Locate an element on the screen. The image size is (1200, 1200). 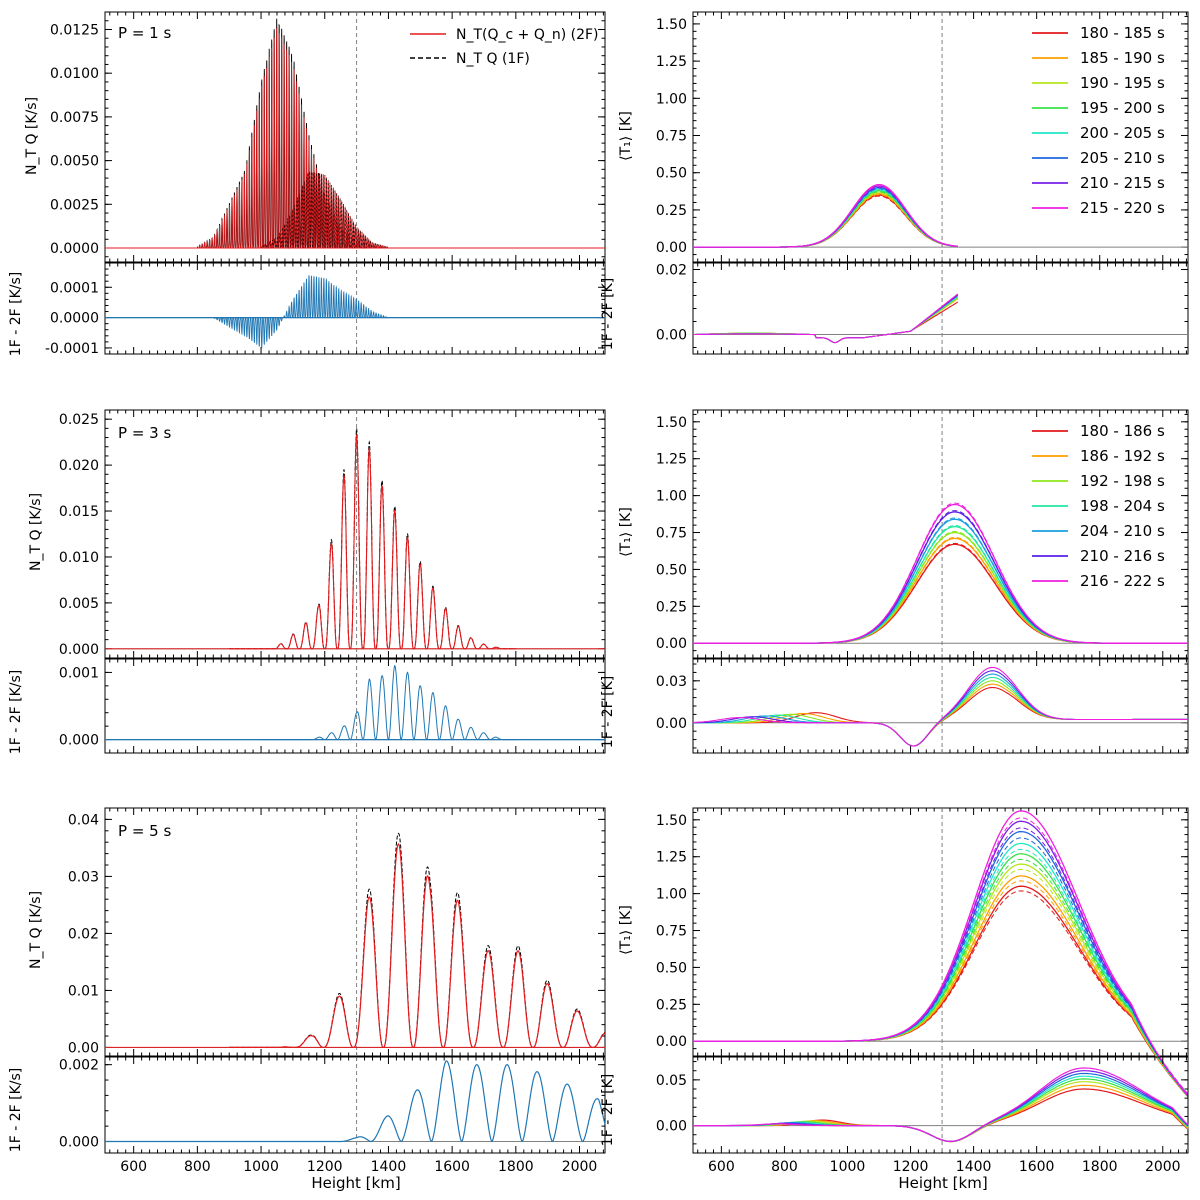
x-tick-label: 1800 is located at coordinates (1100, 1167).